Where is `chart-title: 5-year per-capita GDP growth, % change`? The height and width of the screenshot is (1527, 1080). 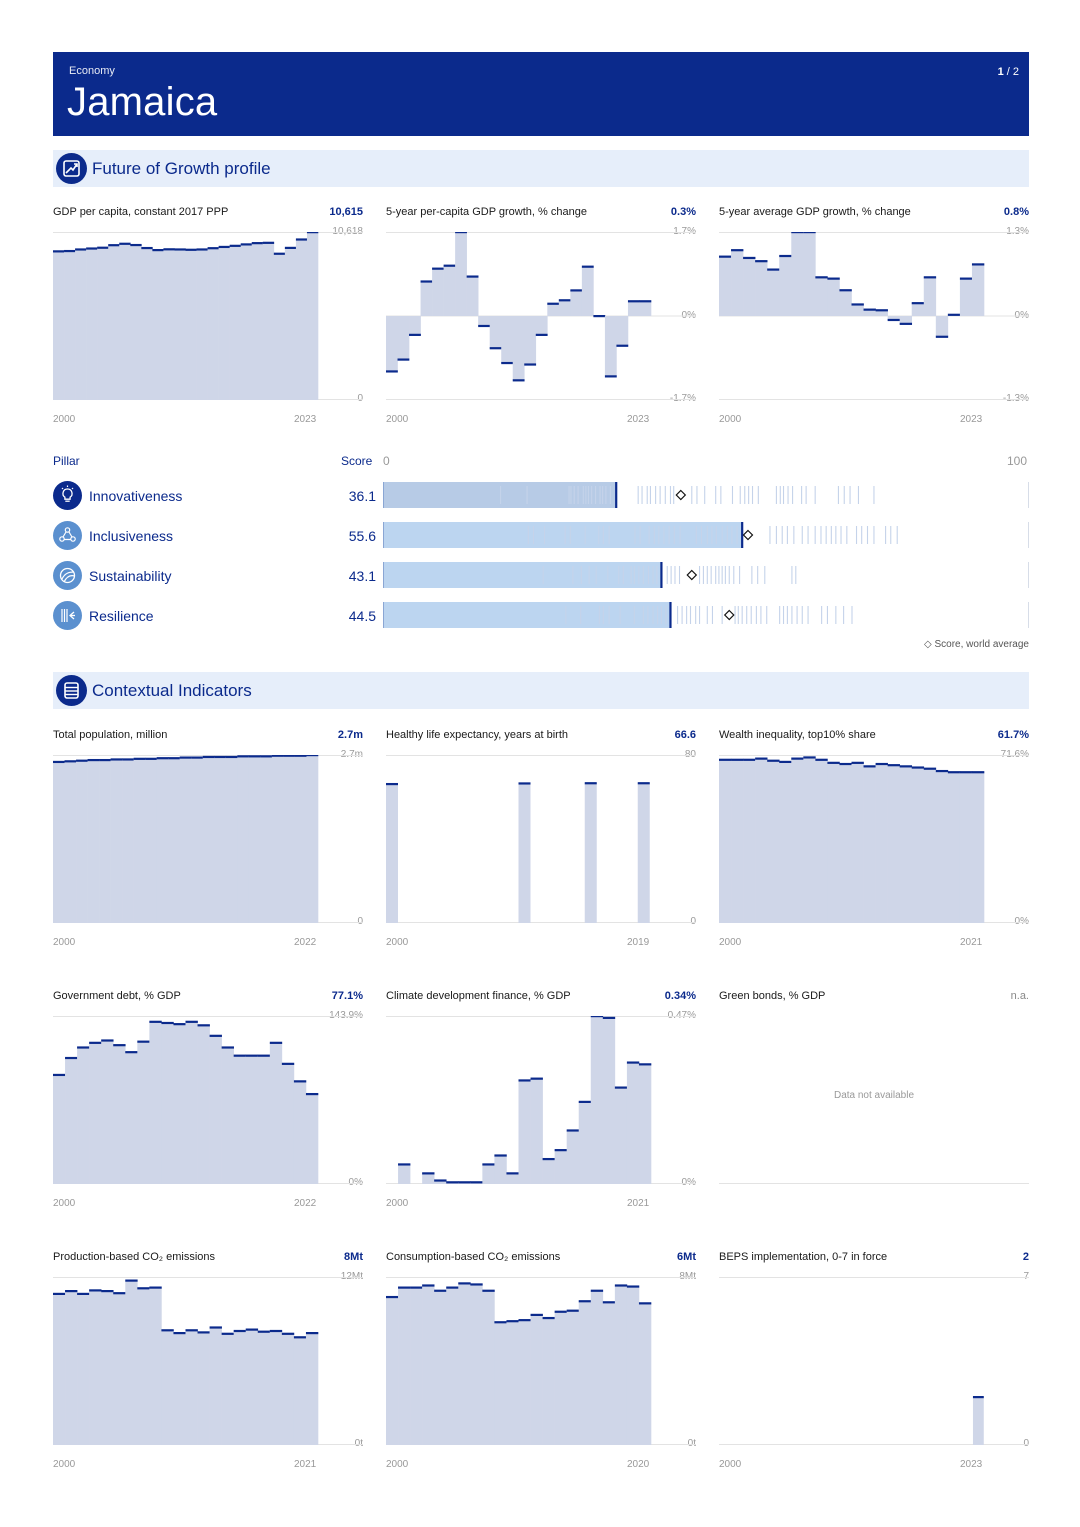 chart-title: 5-year per-capita GDP growth, % change is located at coordinates (486, 212).